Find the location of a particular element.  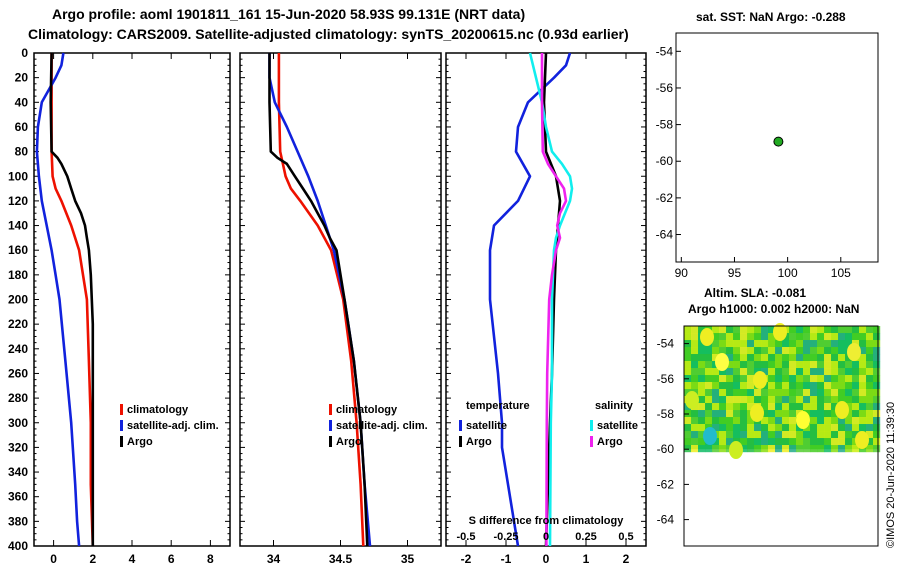

altimetry-y-tick-label: -60 is located at coordinates (666, 449).